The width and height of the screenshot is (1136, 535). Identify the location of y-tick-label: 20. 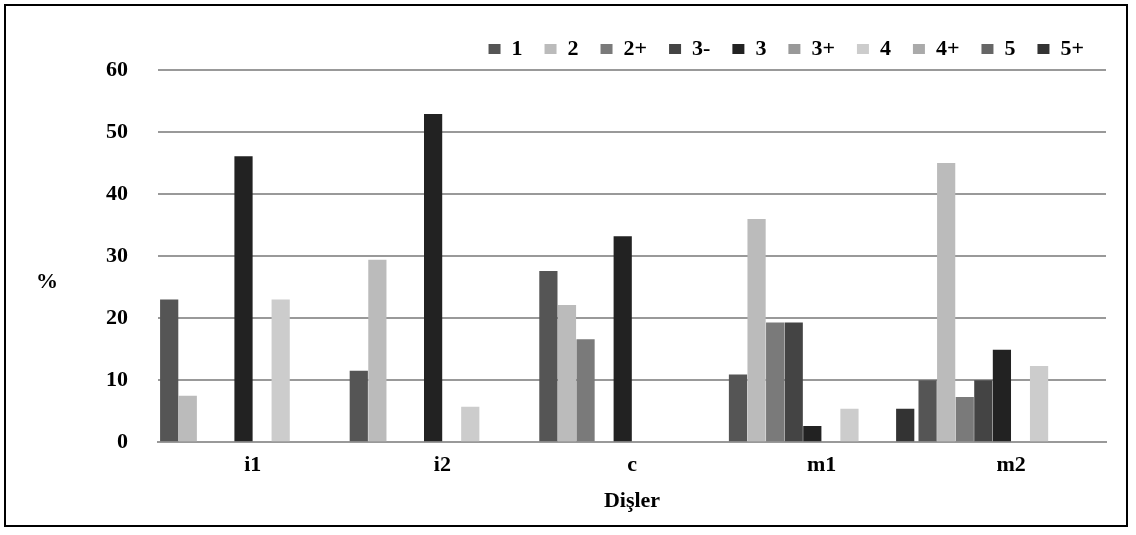
(117, 316).